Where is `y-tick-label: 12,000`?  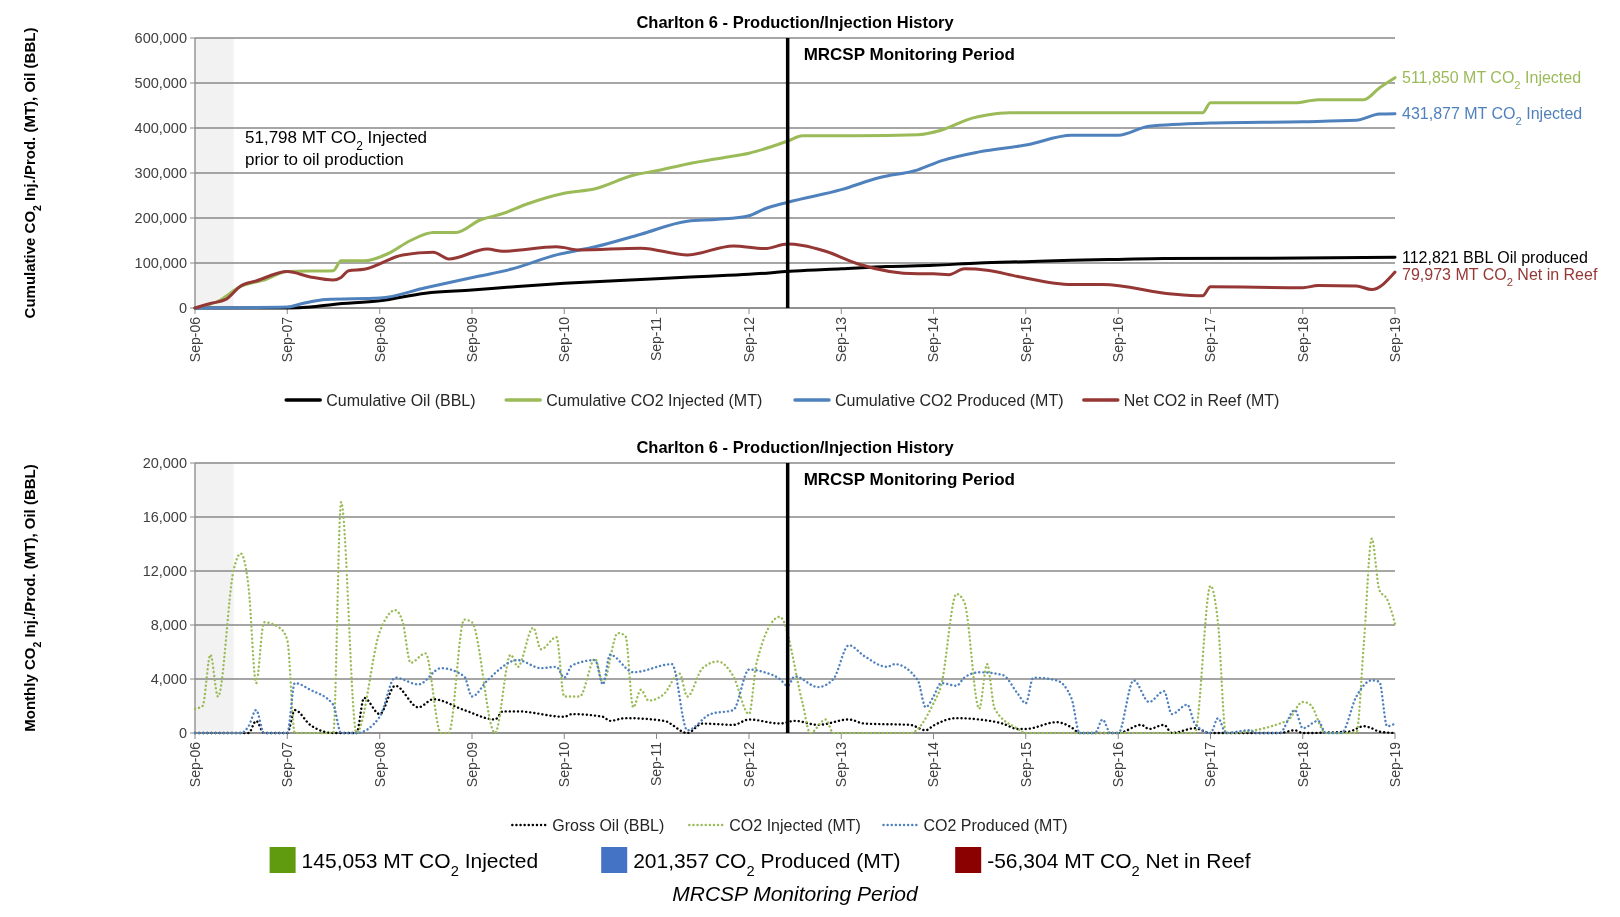
y-tick-label: 12,000 is located at coordinates (164, 571).